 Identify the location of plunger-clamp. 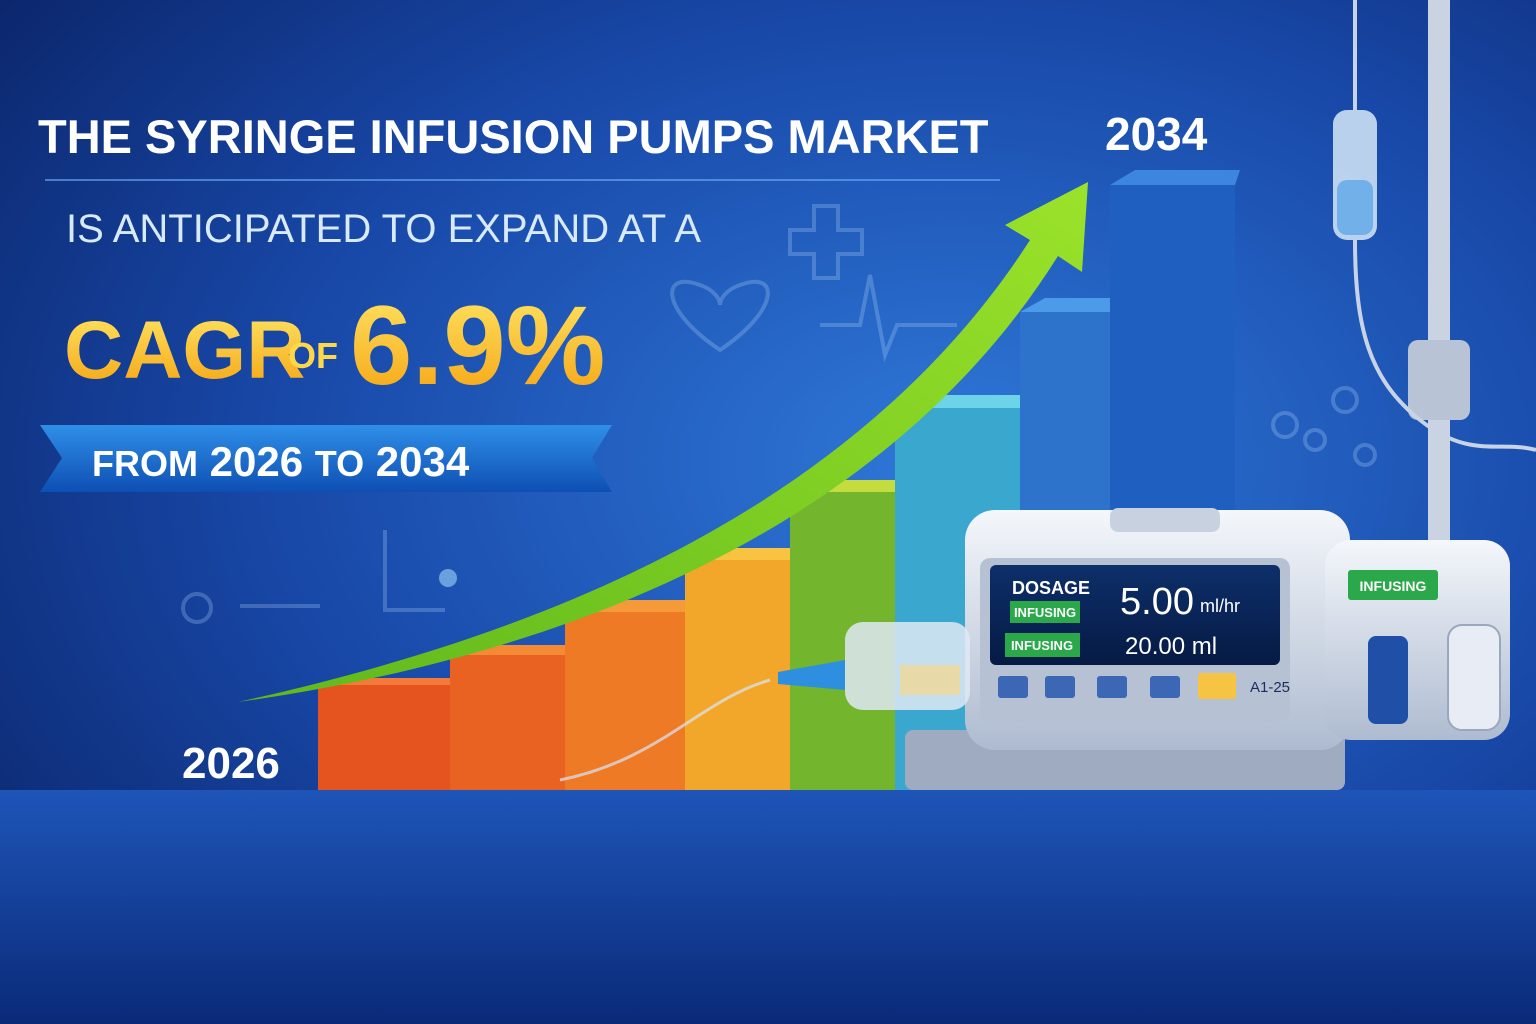
(1388, 680).